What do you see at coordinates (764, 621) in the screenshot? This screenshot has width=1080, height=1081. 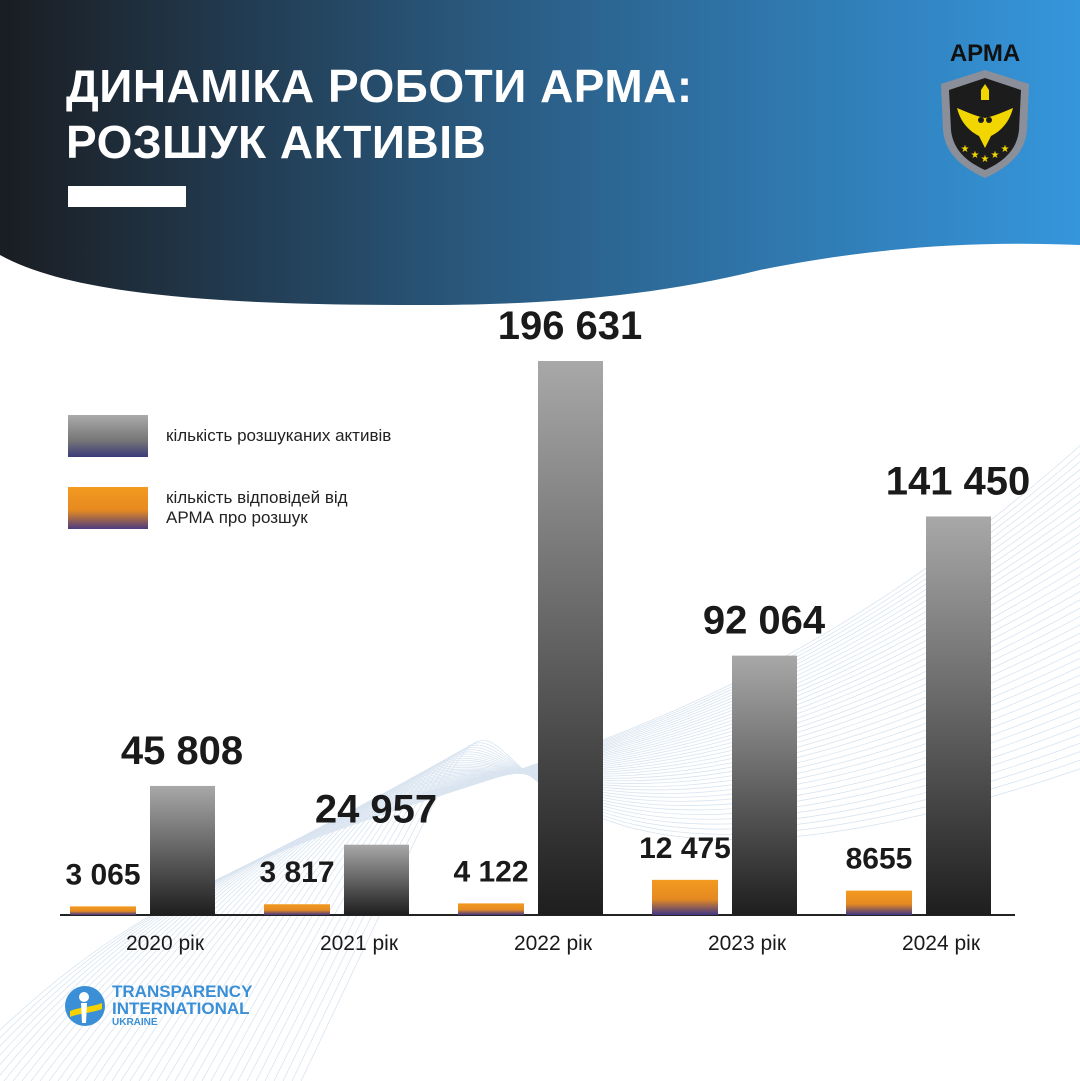 I see `data-label-assets: 92 064` at bounding box center [764, 621].